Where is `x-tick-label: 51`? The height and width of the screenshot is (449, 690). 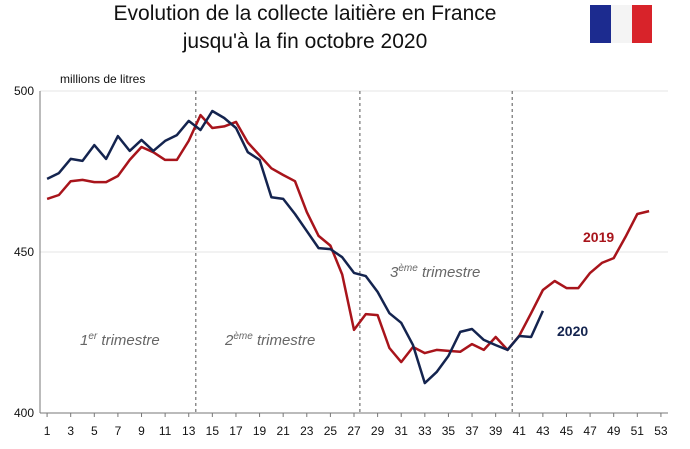 x-tick-label: 51 is located at coordinates (638, 431).